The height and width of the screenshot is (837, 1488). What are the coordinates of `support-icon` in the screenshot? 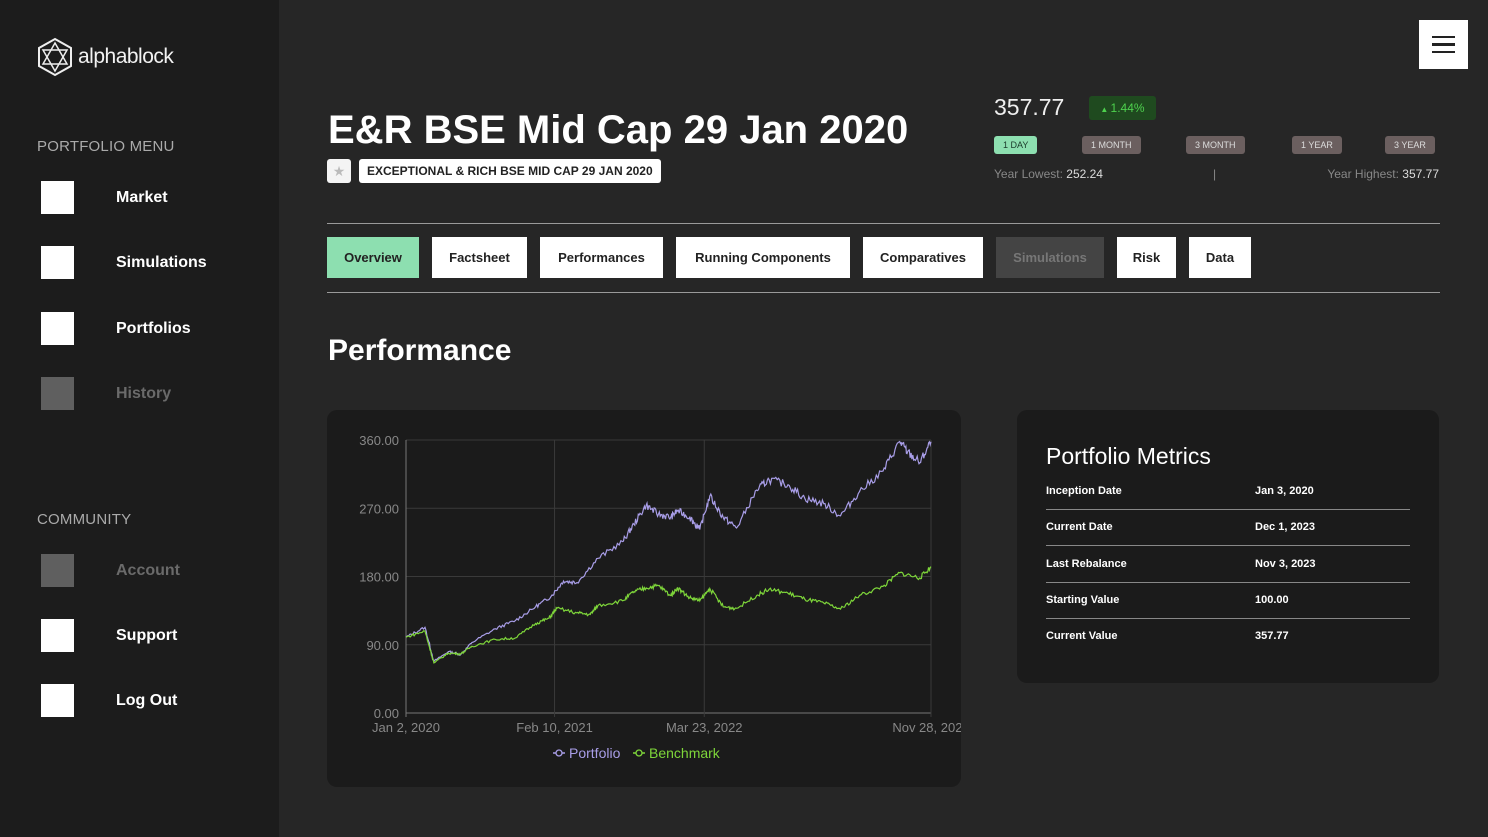 It's located at (57, 635).